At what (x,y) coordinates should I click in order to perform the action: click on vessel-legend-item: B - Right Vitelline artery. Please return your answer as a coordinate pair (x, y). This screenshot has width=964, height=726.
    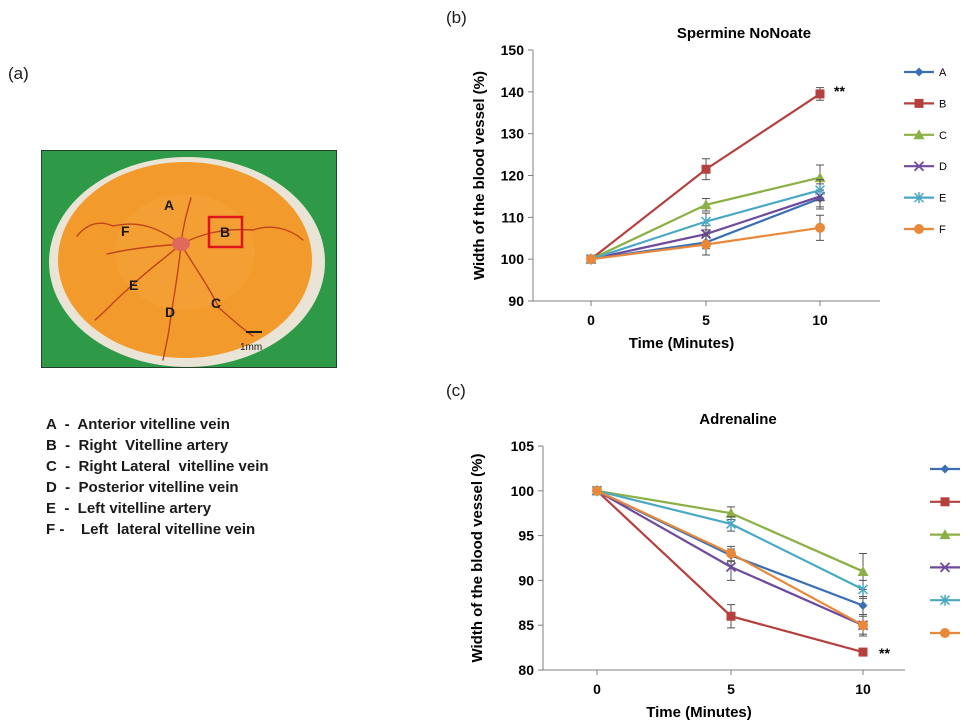
    Looking at the image, I should click on (137, 445).